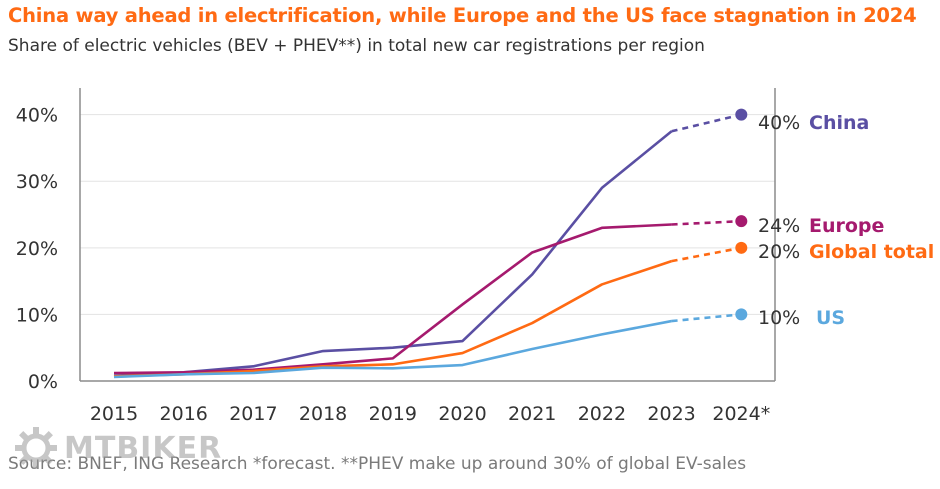 This screenshot has height=489, width=940. What do you see at coordinates (779, 226) in the screenshot?
I see `end-value-europe: 24%` at bounding box center [779, 226].